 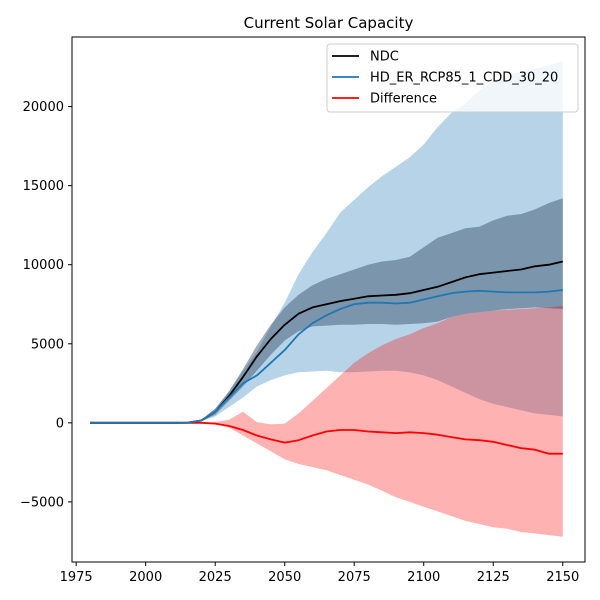 I want to click on y-tick-label: 0, so click(x=60, y=423).